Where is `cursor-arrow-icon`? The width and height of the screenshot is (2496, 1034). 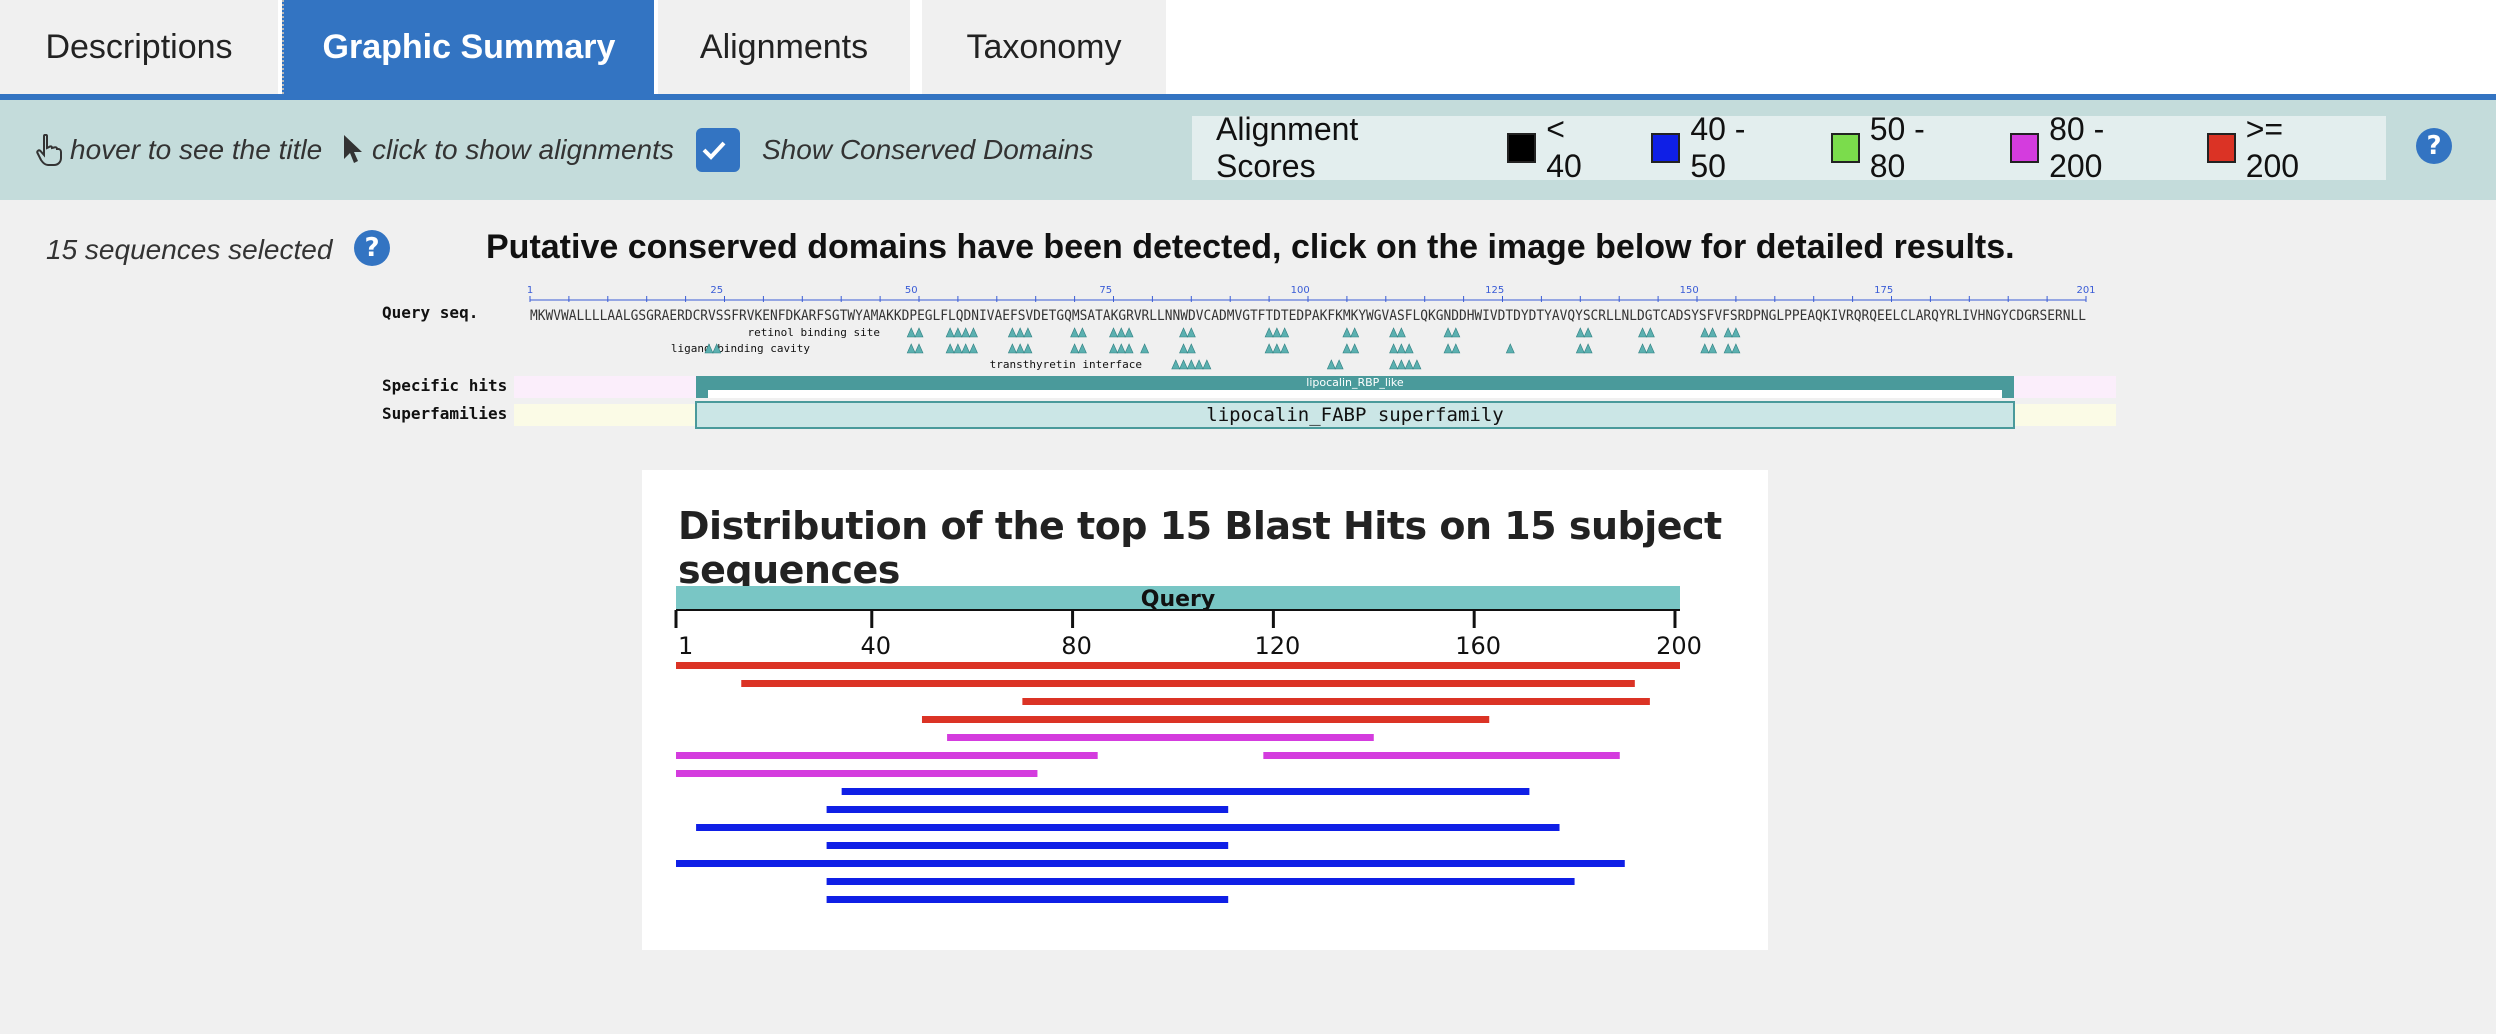 cursor-arrow-icon is located at coordinates (353, 149).